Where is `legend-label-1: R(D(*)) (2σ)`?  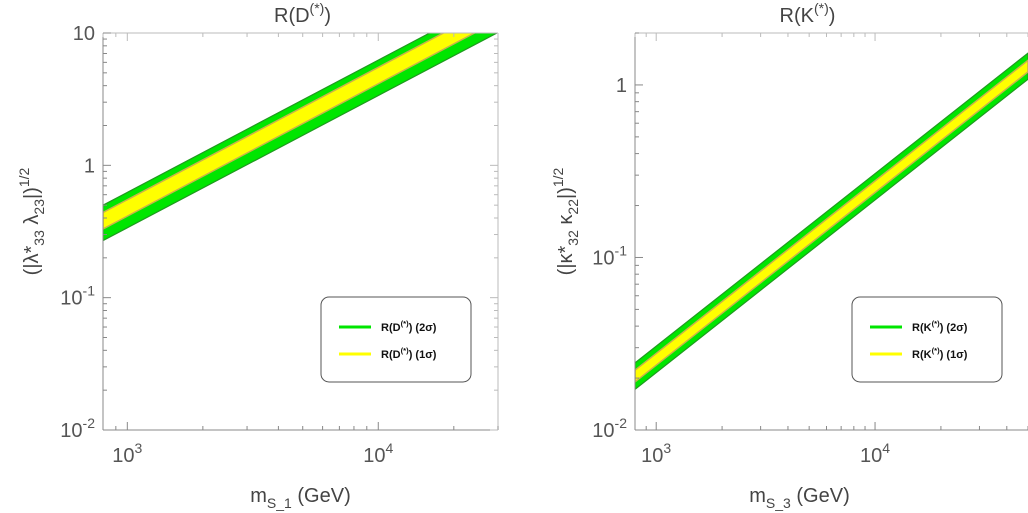
legend-label-1: R(D(*)) (2σ) is located at coordinates (409, 326).